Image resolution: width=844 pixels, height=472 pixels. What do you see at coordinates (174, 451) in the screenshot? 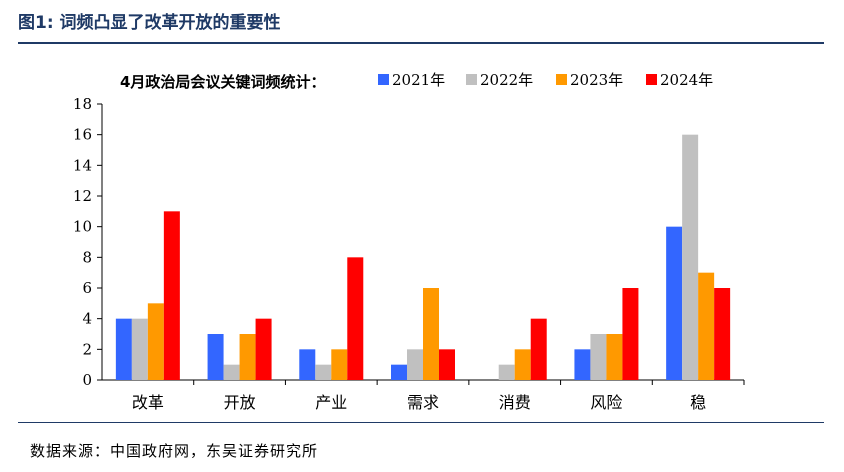
I see `source-note: 数据来源：中国政府网，东吴证券研究所` at bounding box center [174, 451].